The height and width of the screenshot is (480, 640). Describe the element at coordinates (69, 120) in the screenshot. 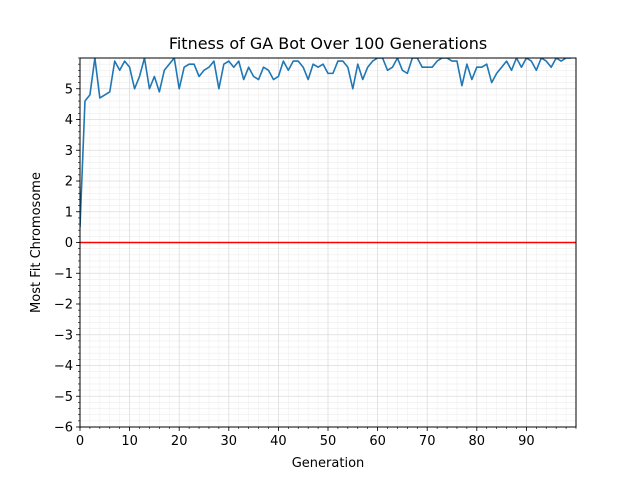

I see `y-tick-label: 4` at that location.